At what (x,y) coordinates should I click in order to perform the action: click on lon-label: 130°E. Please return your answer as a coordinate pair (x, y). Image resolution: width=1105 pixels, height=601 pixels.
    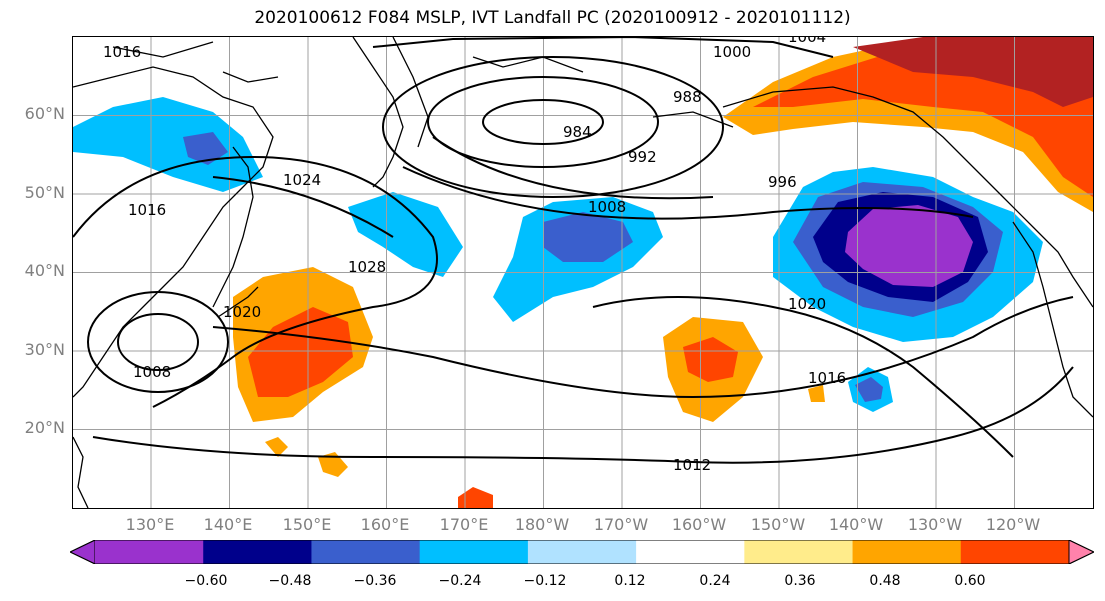
    Looking at the image, I should click on (150, 524).